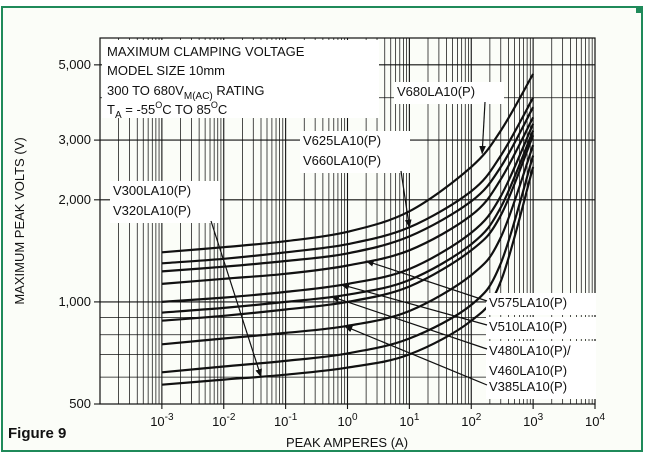 The width and height of the screenshot is (648, 455). Describe the element at coordinates (19, 220) in the screenshot. I see `y-axis-title: MAXIMUM PEAK VOLTS (V)` at that location.